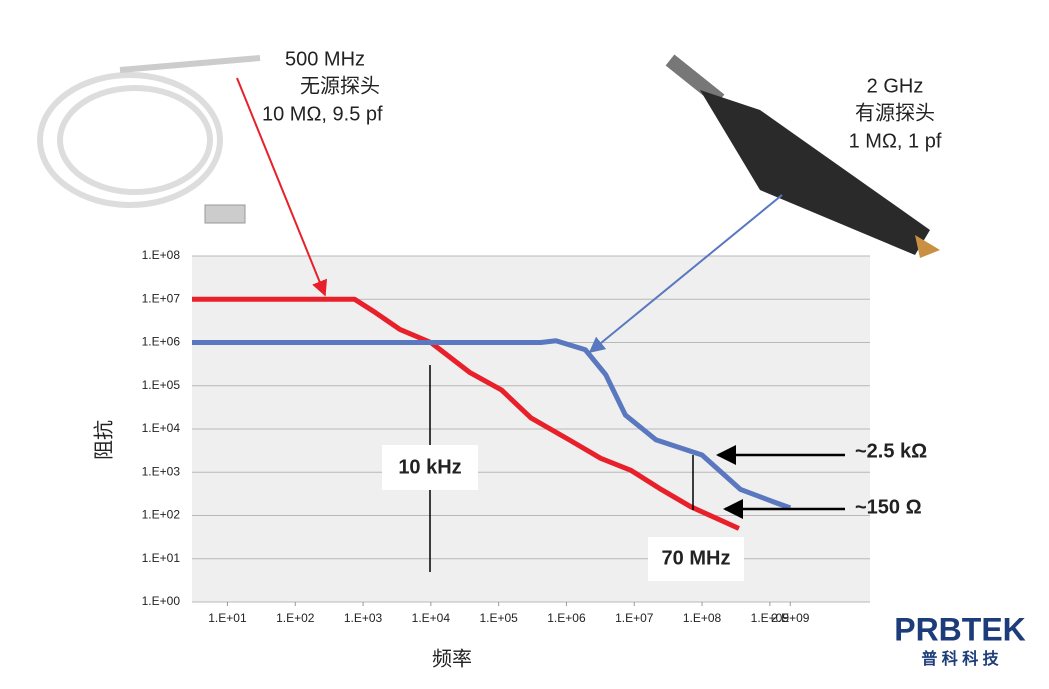  What do you see at coordinates (103, 440) in the screenshot?
I see `y-axis-label: 阻抗` at bounding box center [103, 440].